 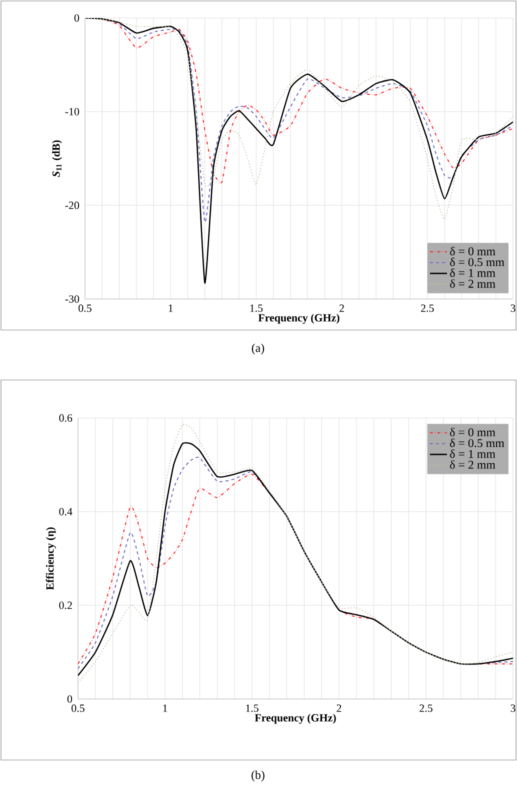 I want to click on y-axis-title: Efficiency (η), so click(x=51, y=558).